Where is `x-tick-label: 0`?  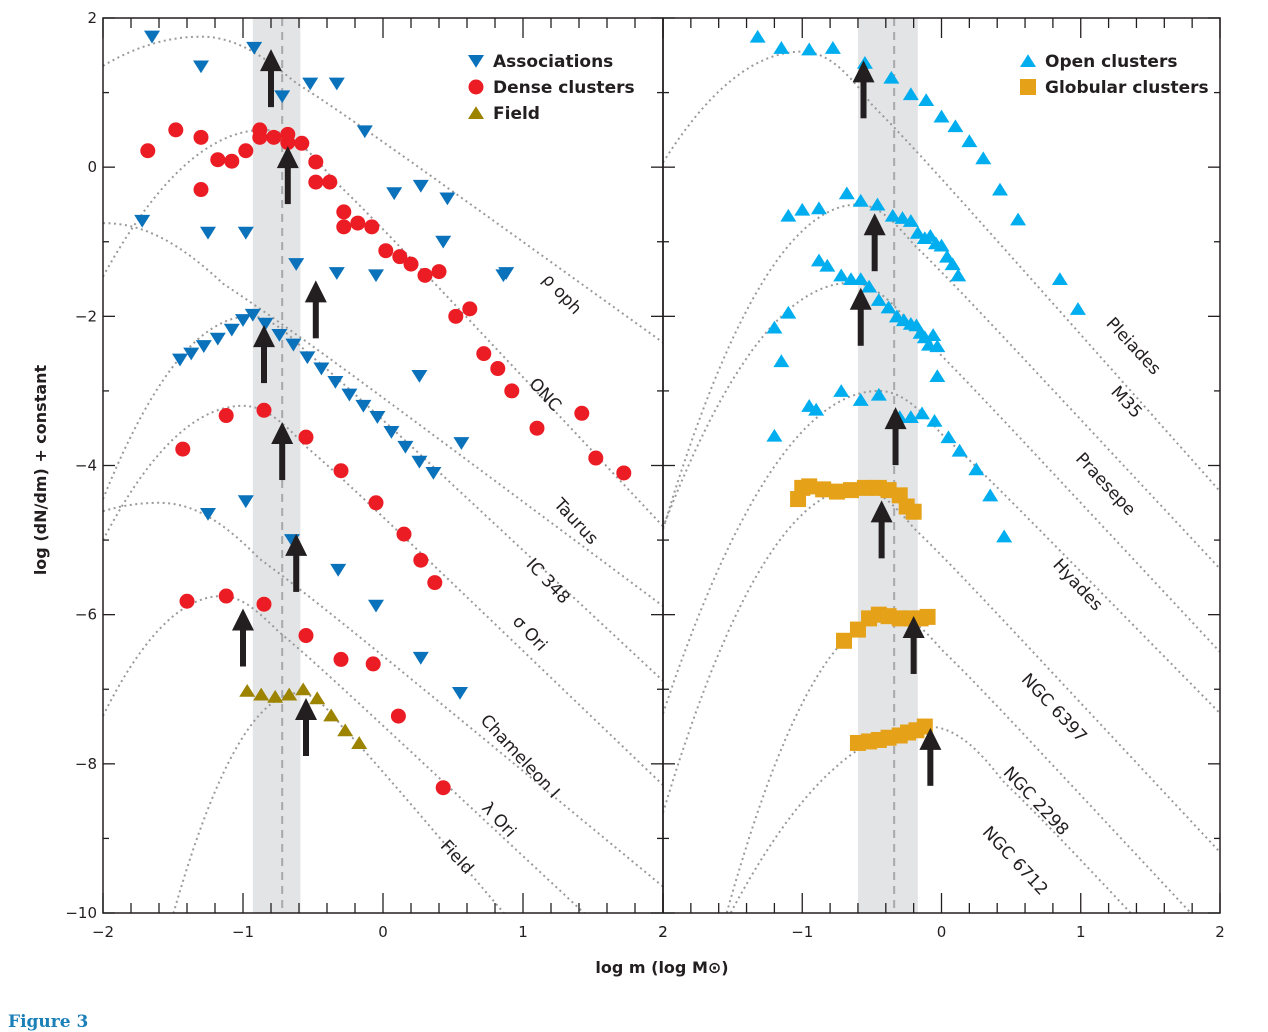 x-tick-label: 0 is located at coordinates (383, 932).